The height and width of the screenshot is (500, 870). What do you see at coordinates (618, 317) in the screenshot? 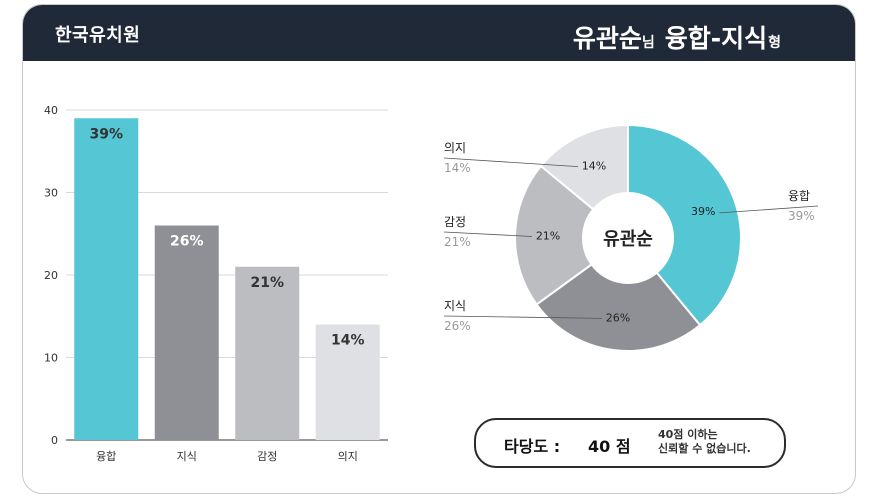
I see `slice-value-label: 26%` at bounding box center [618, 317].